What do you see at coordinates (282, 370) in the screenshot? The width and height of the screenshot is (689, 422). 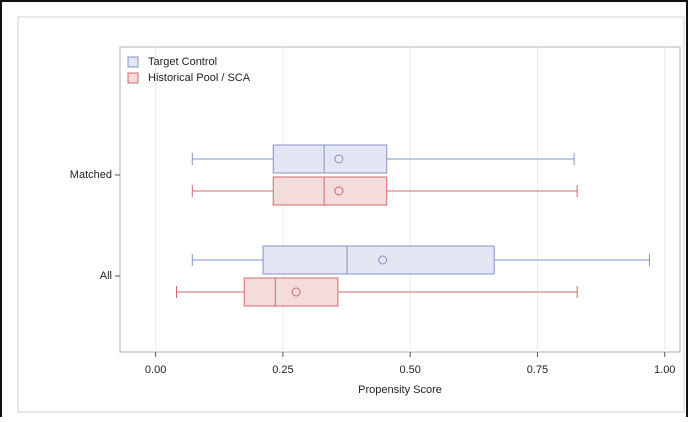 I see `x-tick-label: 0.25` at bounding box center [282, 370].